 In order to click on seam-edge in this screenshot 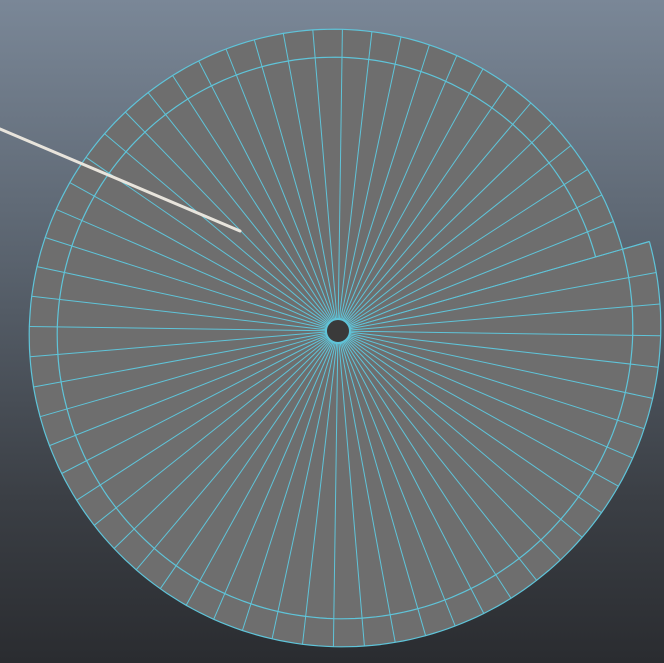, I will do `click(636, 245)`.